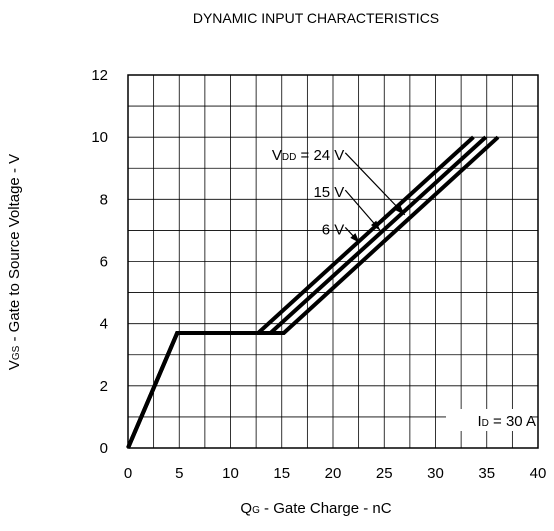  I want to click on y-axis-label-main: V, so click(14, 365).